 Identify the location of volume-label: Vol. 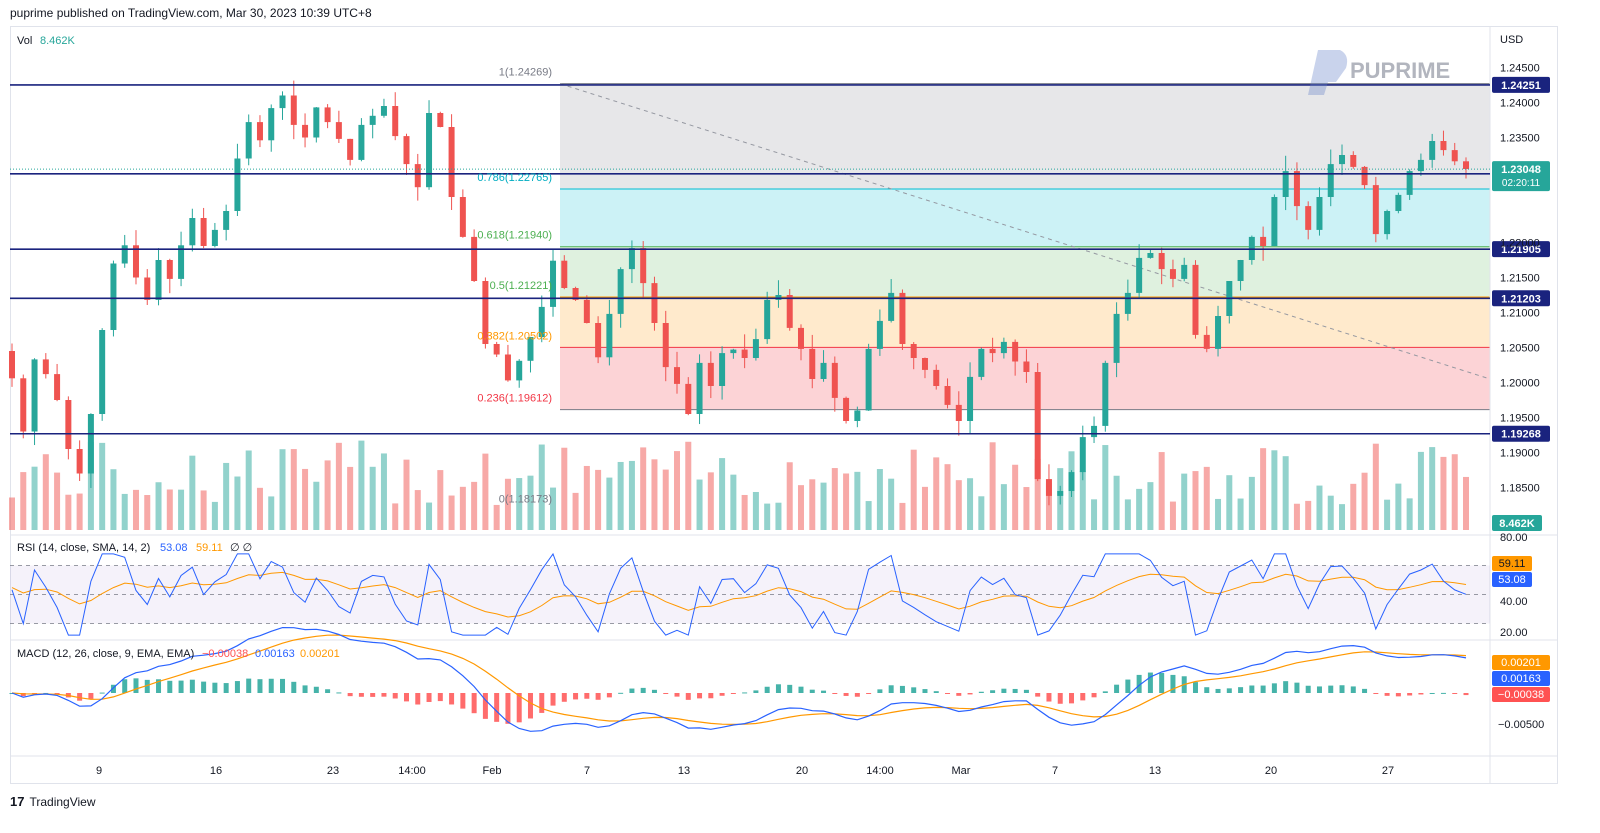
(24, 41).